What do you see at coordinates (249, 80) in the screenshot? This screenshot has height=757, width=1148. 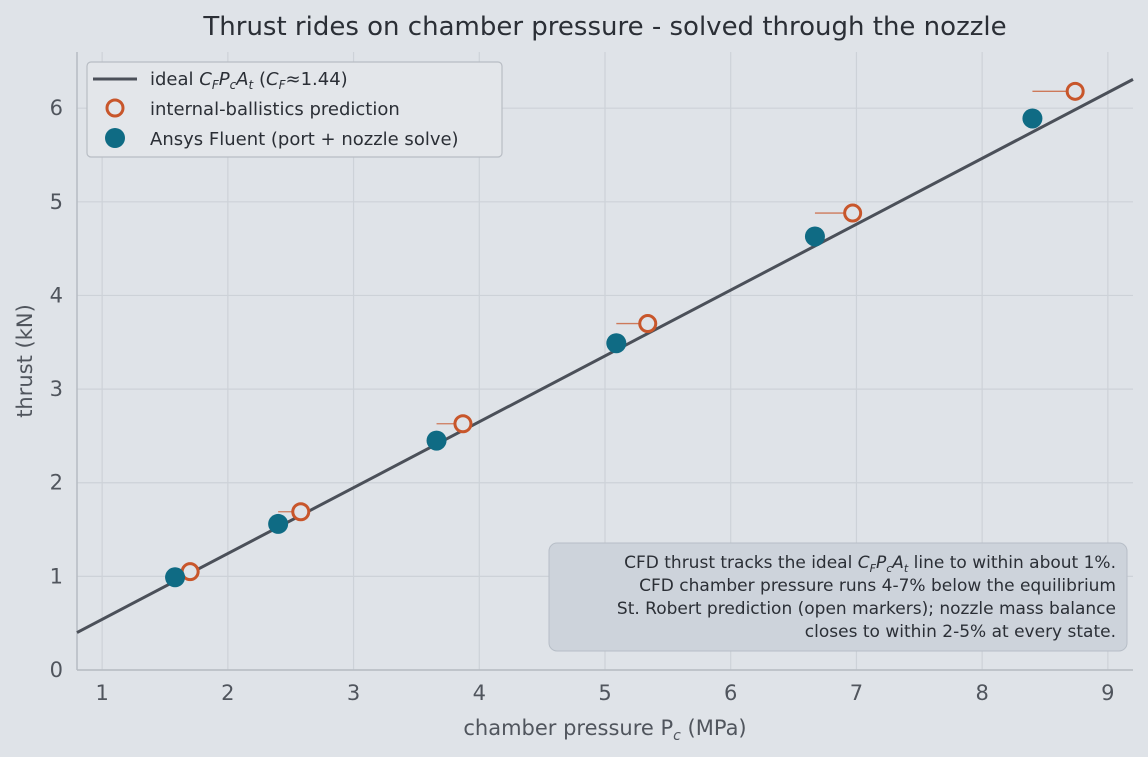 I see `legend-label-ideal: ideal CFPcAt (CF≈1.44)` at bounding box center [249, 80].